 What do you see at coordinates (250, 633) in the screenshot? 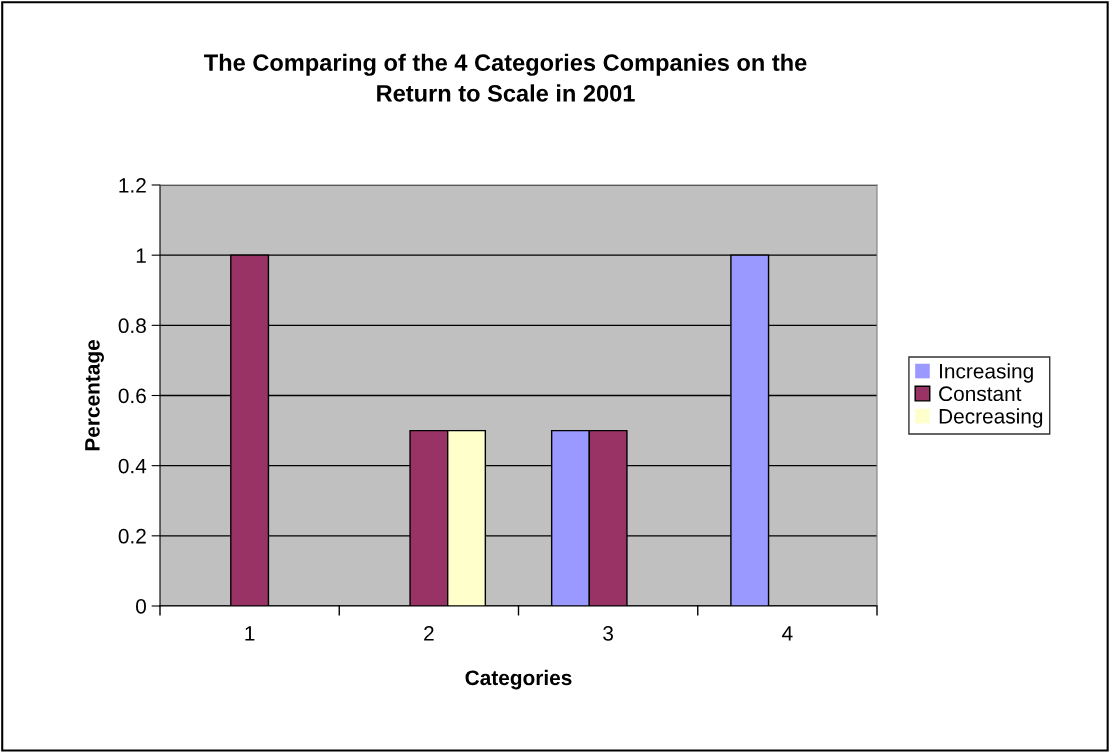
I see `x-tick-label: 1` at bounding box center [250, 633].